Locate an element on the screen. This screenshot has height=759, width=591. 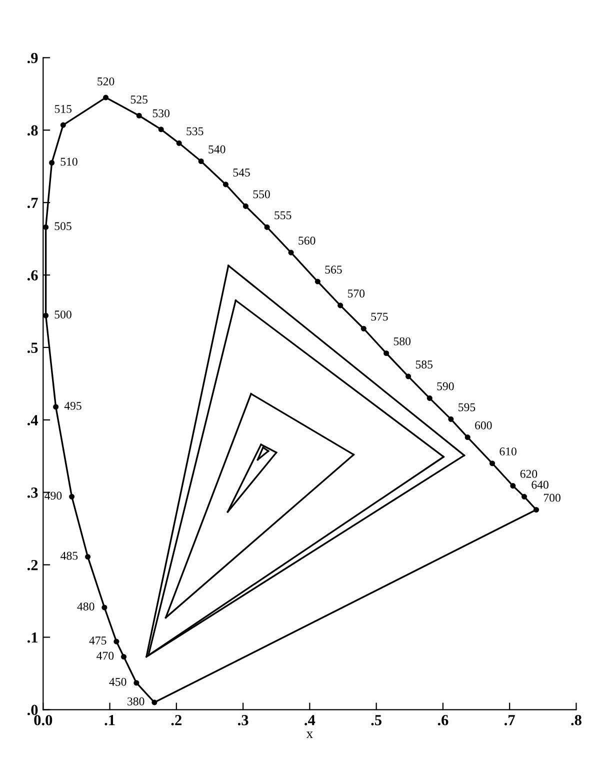
annotation: 640 is located at coordinates (540, 484).